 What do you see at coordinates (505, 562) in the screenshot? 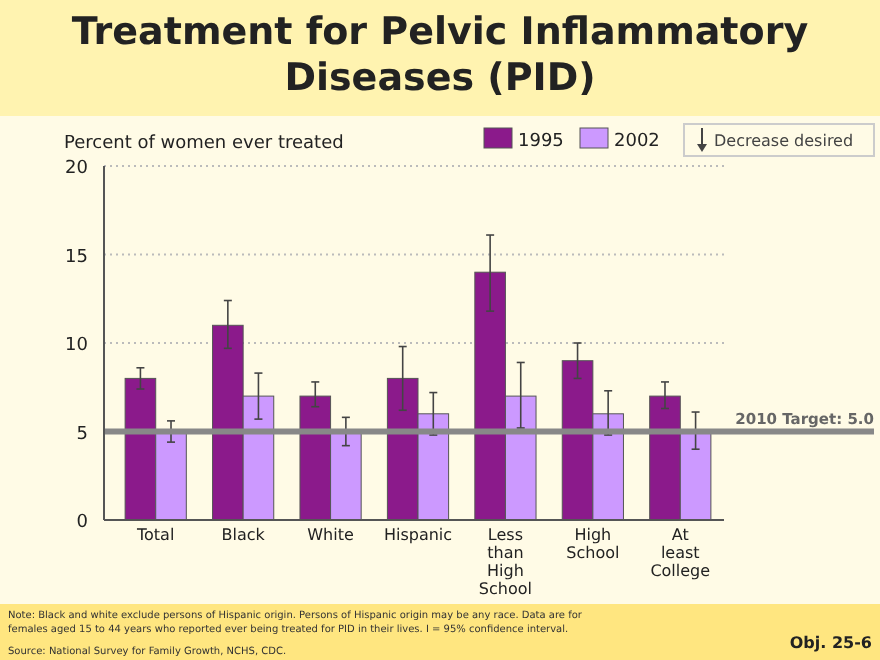
I see `x-tick-label: Less than High School` at bounding box center [505, 562].